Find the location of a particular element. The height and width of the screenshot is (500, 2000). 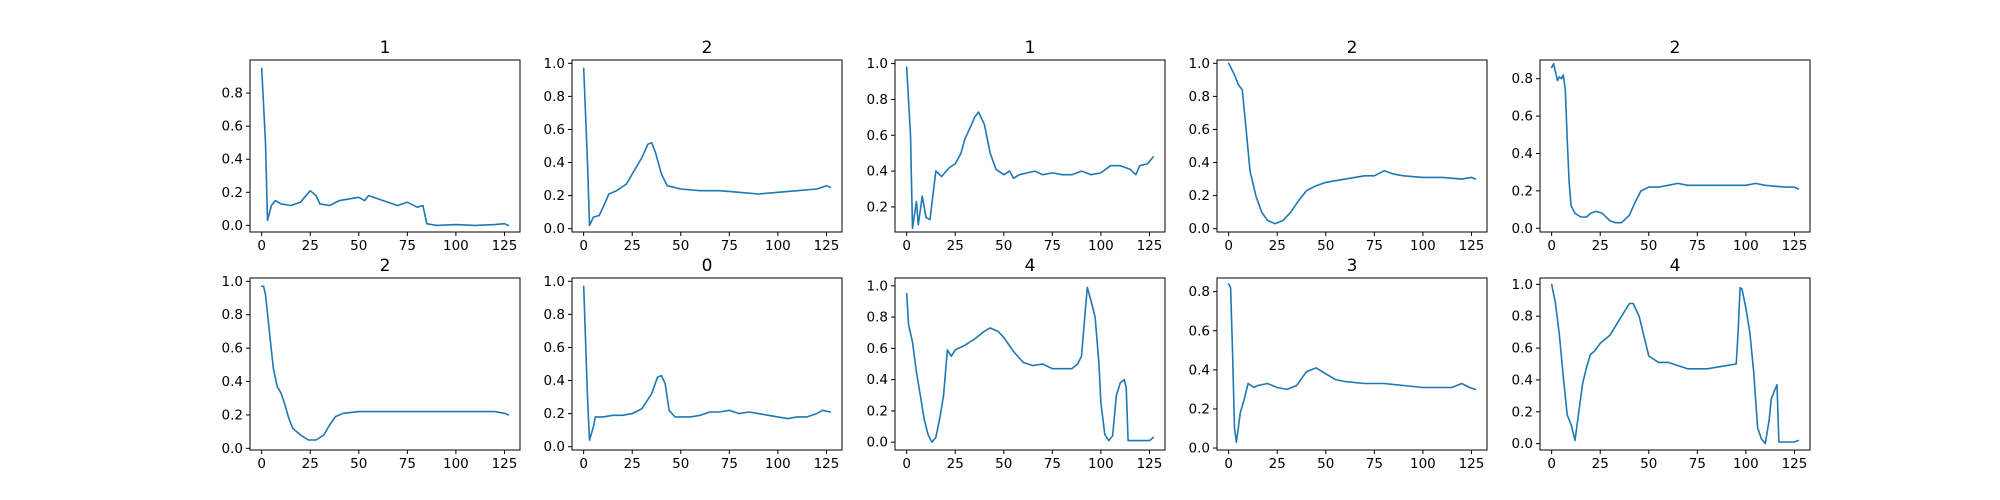

subplot-title: 3 is located at coordinates (1352, 266).